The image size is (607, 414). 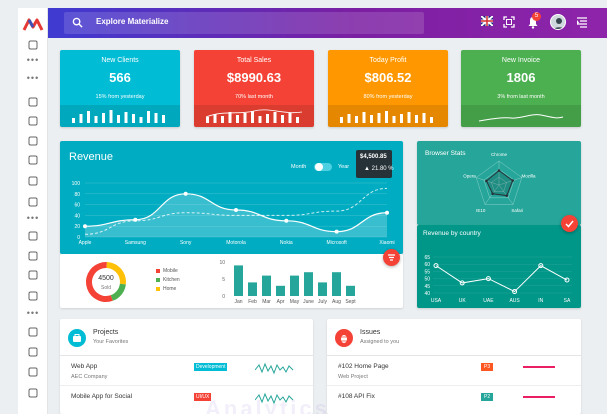 What do you see at coordinates (487, 397) in the screenshot?
I see `issue-priority-tag: P2` at bounding box center [487, 397].